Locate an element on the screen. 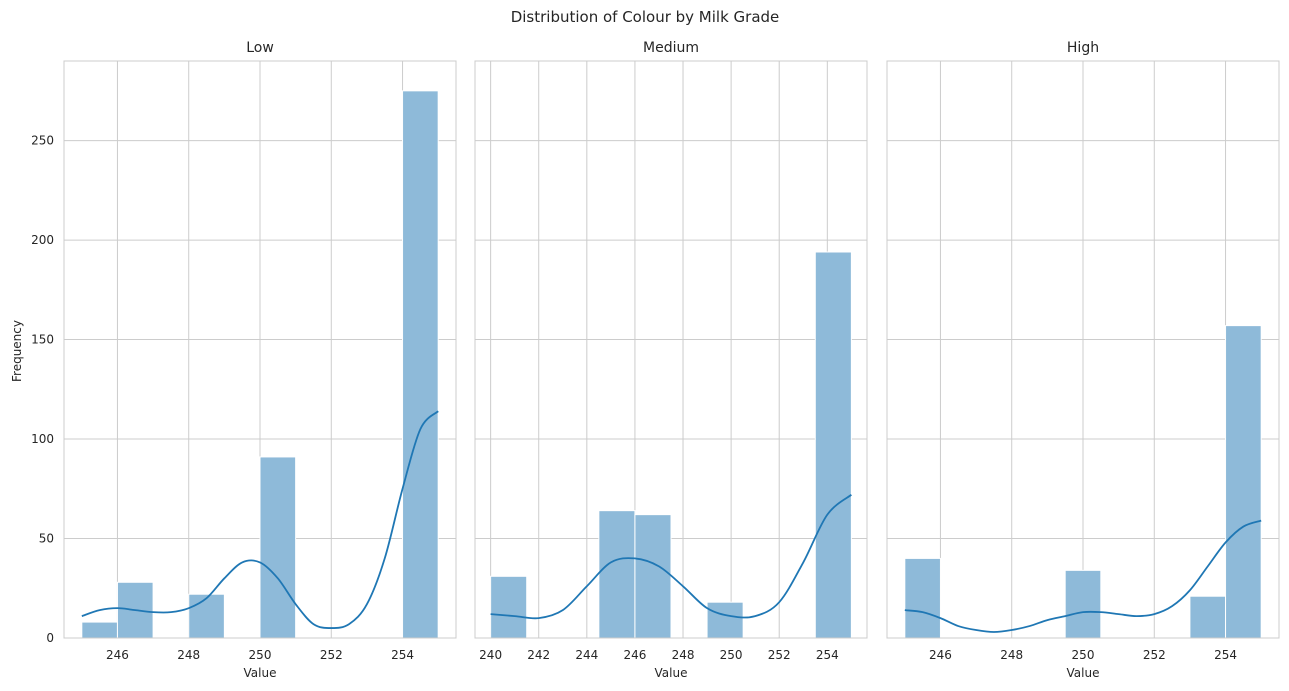  figure-suptitle: Distribution of Colour by Milk Grade is located at coordinates (645, 17).